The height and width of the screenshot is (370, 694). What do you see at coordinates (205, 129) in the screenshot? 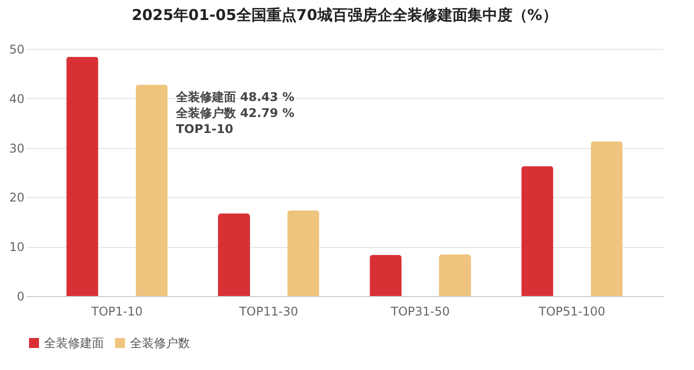
I see `annotation: TOP1-10` at bounding box center [205, 129].